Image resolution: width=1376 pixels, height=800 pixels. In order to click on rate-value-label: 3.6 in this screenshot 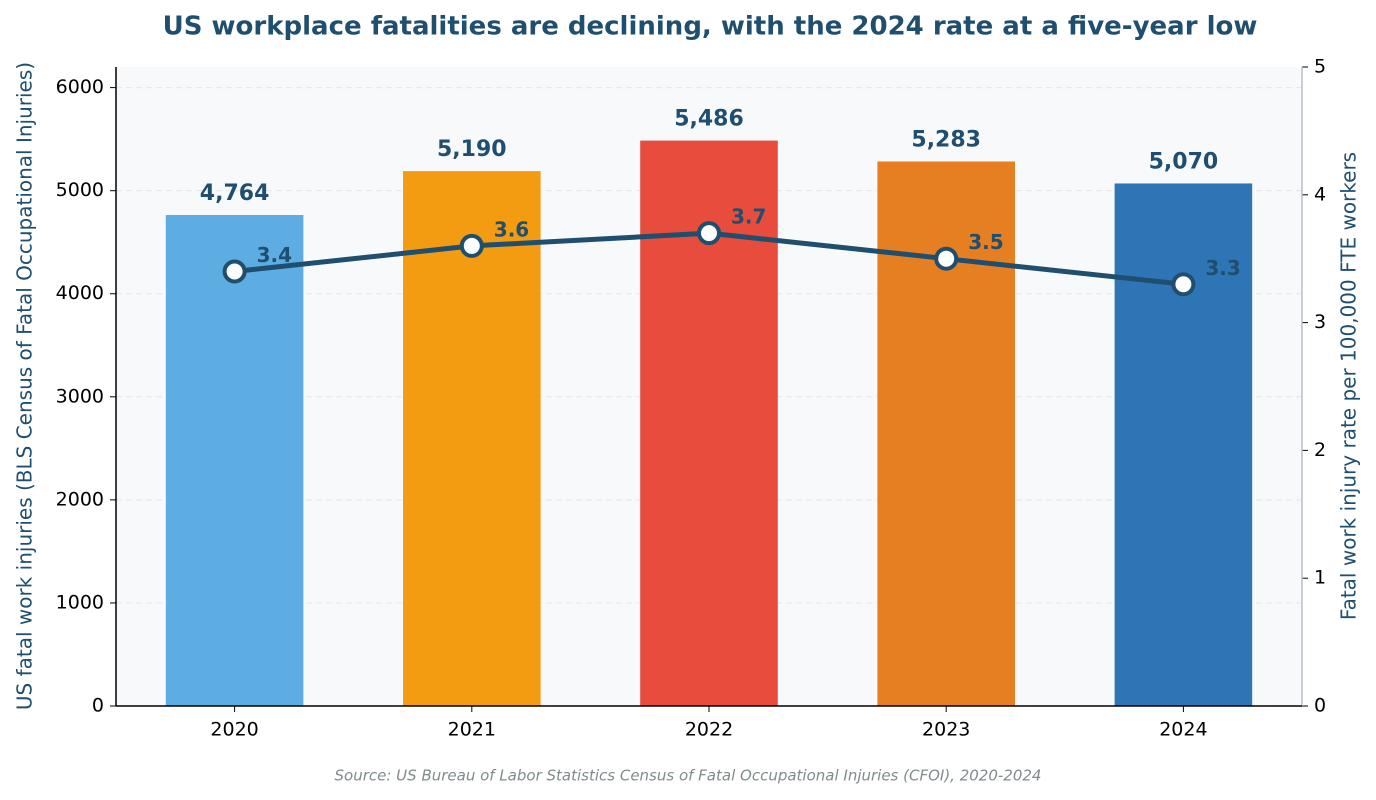, I will do `click(511, 229)`.